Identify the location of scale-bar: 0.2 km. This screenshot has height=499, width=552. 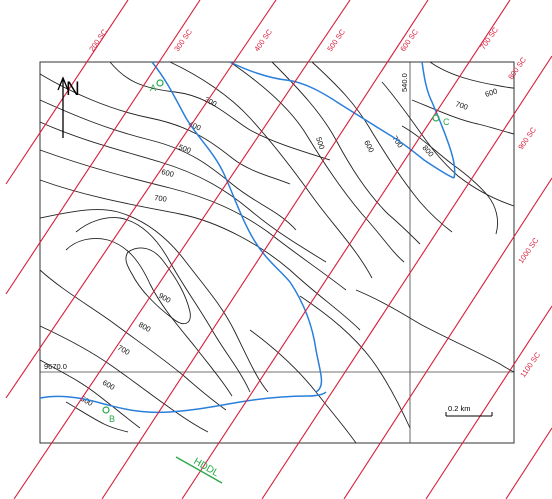
(469, 410).